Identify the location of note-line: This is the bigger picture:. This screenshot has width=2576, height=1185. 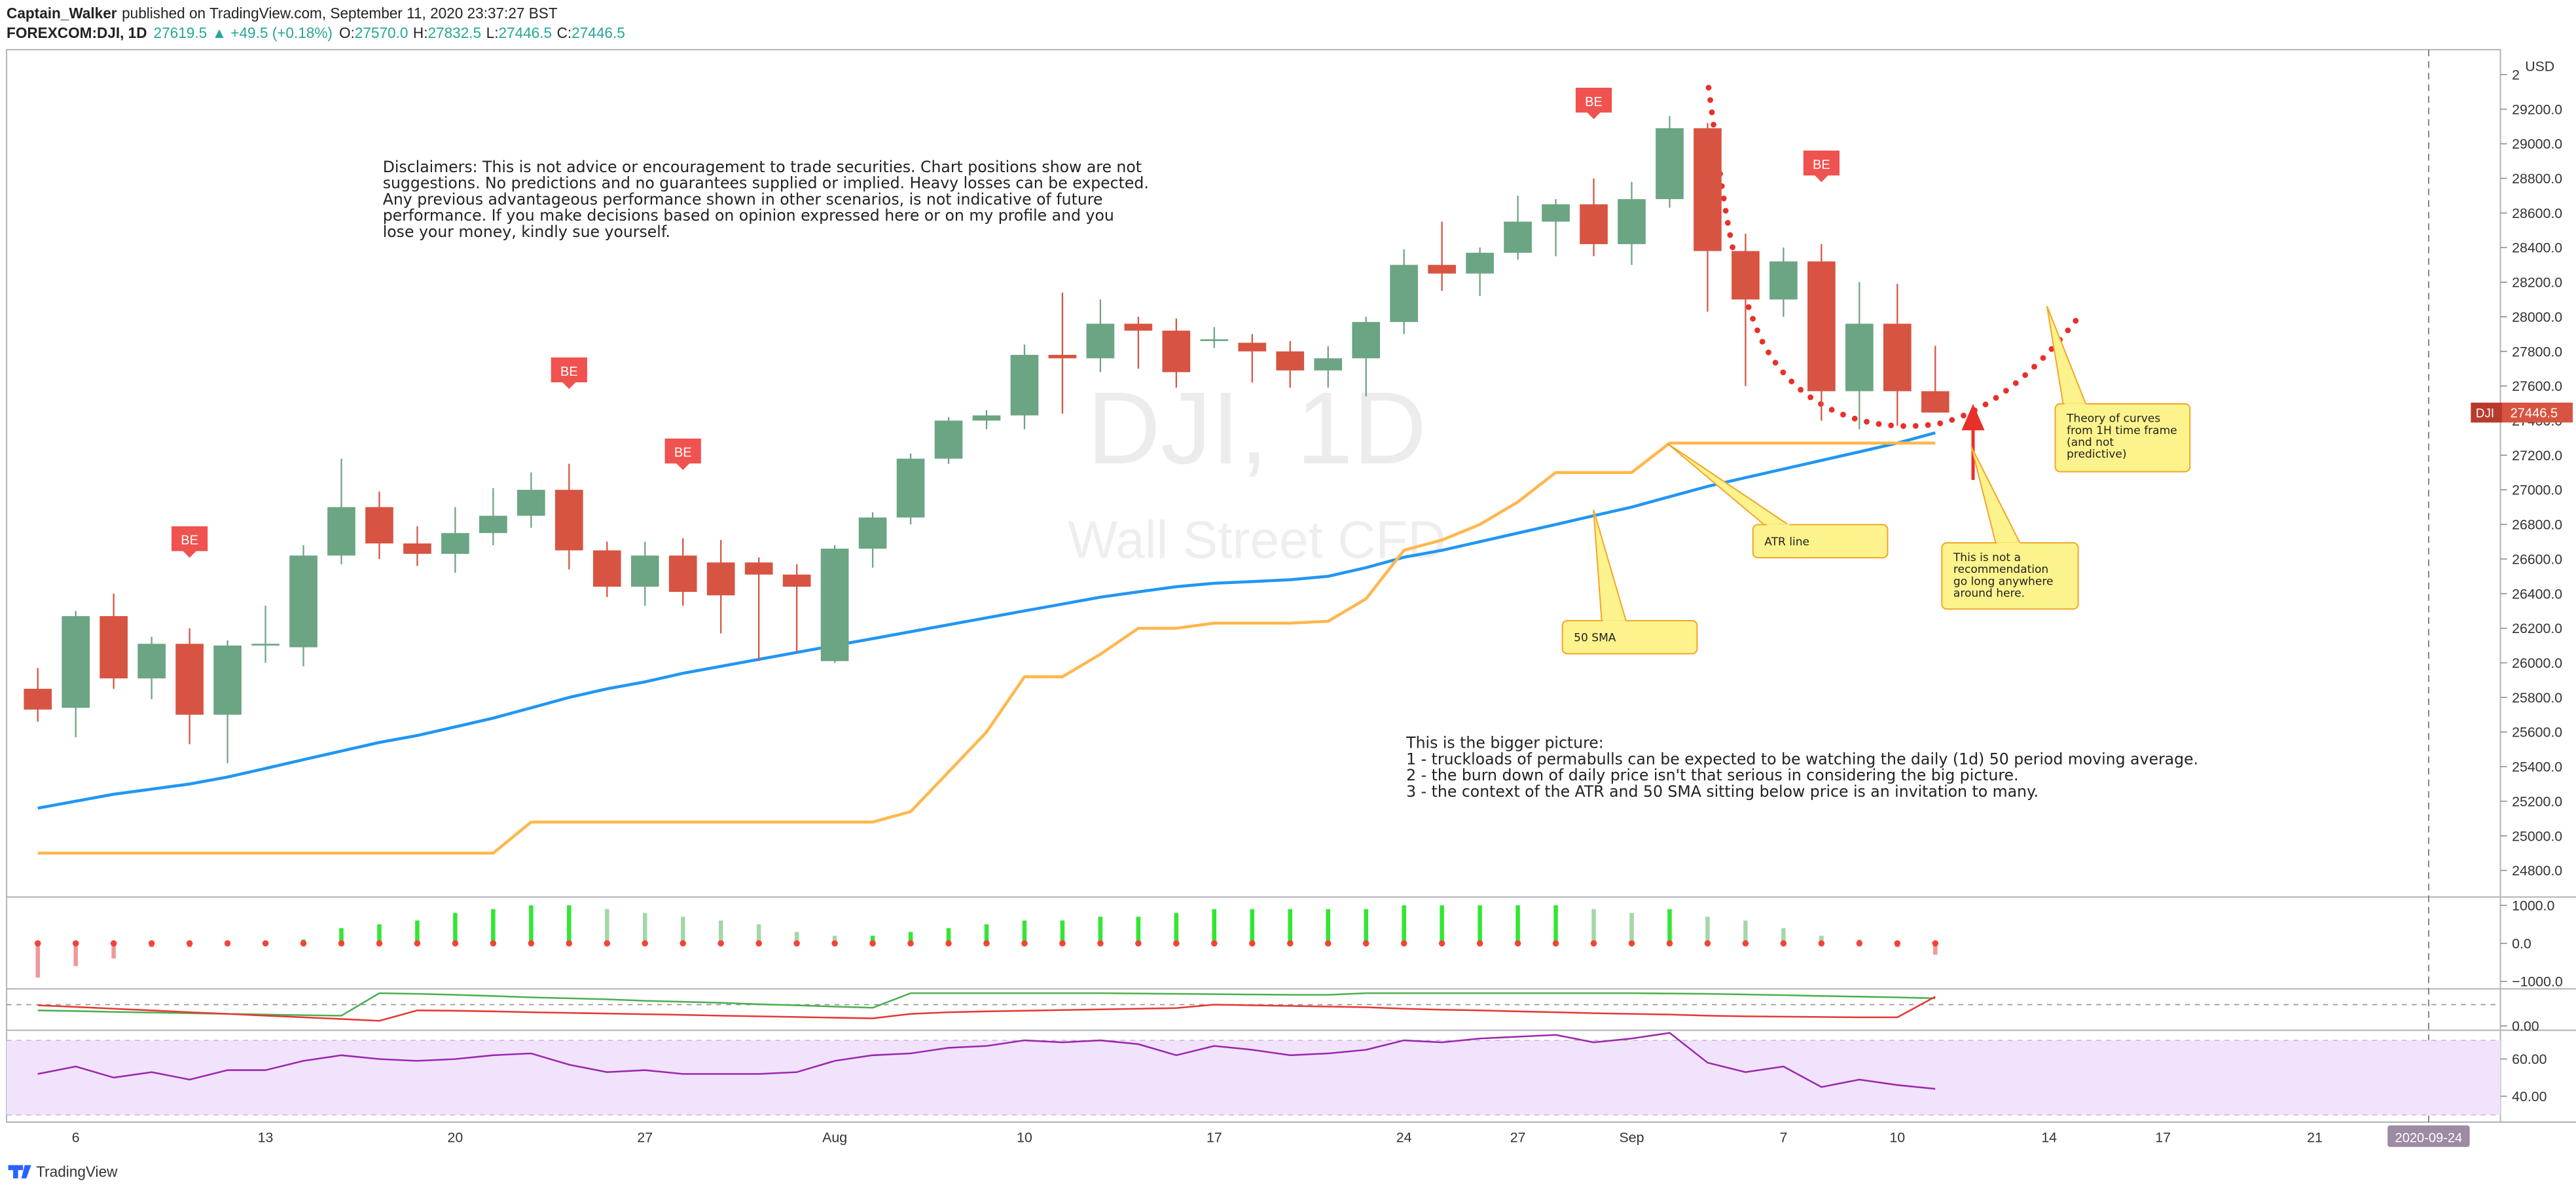
(1505, 743).